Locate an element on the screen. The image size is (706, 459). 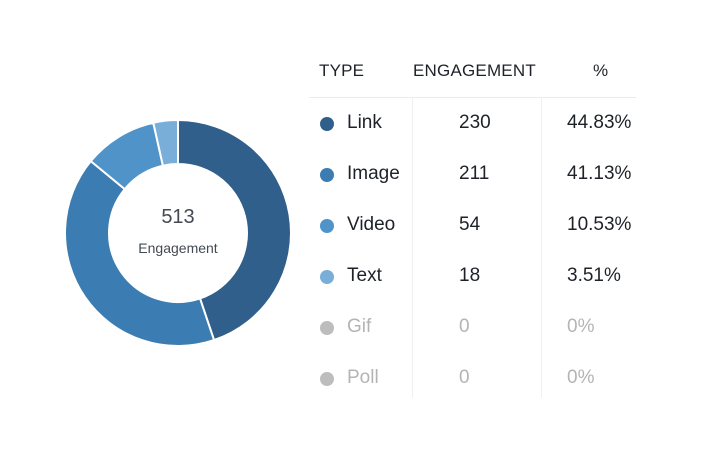
row-percent: 10.53% is located at coordinates (599, 224).